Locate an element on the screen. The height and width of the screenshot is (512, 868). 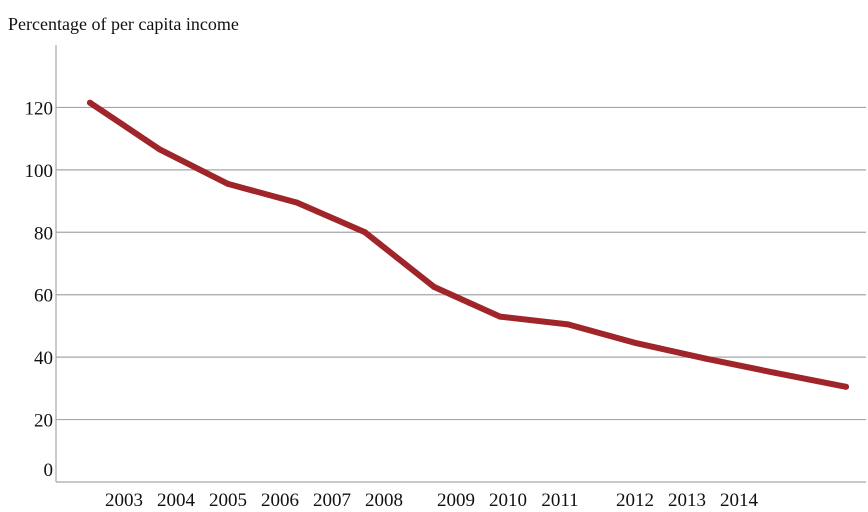
x-tick-label: 2003 is located at coordinates (124, 500).